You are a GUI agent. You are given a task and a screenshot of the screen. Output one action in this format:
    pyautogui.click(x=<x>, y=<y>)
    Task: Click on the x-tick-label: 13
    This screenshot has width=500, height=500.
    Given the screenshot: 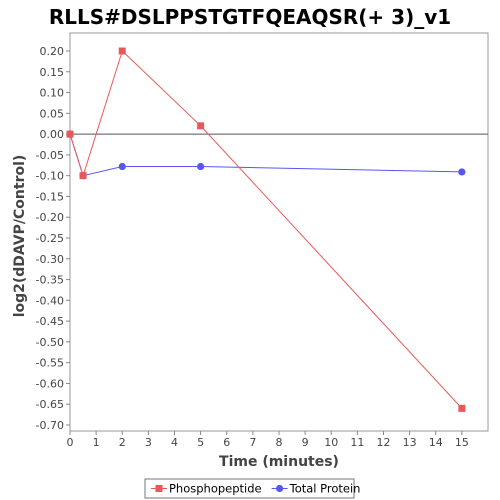 What is the action you would take?
    pyautogui.click(x=410, y=442)
    